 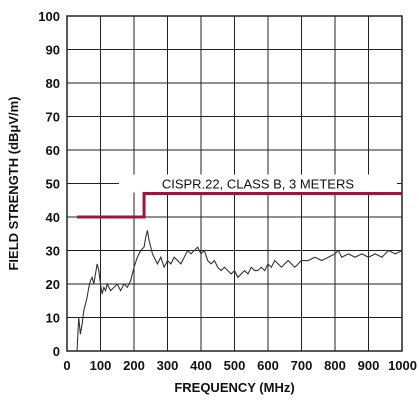 What do you see at coordinates (53, 284) in the screenshot?
I see `y-tick-label: 20` at bounding box center [53, 284].